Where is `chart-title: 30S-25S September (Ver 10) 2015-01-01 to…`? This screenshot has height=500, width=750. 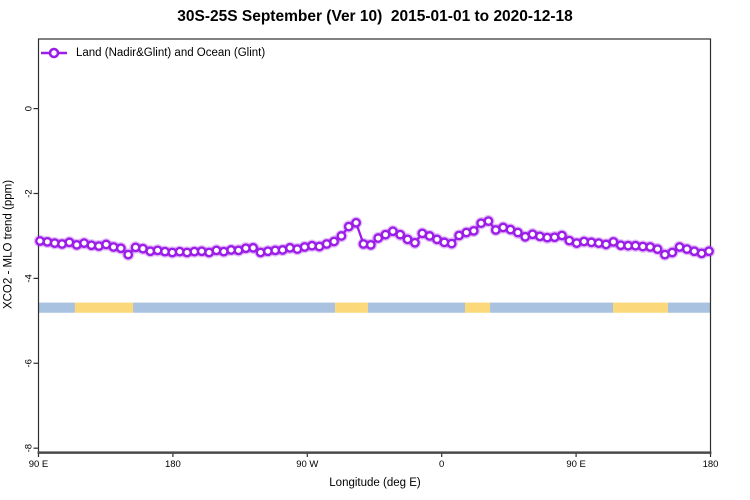
chart-title: 30S-25S September (Ver 10) 2015-01-01 to… is located at coordinates (375, 16).